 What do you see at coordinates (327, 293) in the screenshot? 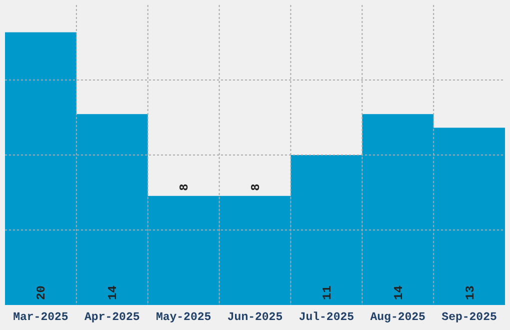
I see `data-label: 11` at bounding box center [327, 293].